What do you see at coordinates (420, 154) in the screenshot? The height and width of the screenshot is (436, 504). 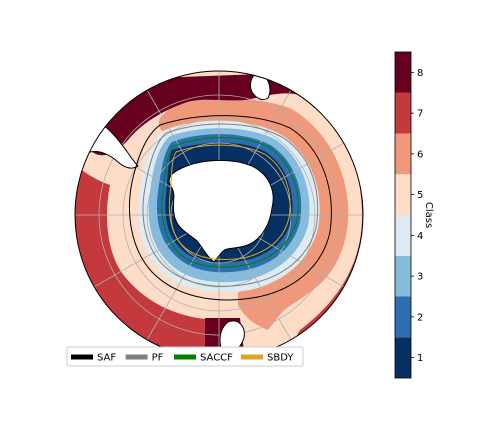 I see `colorbar-tick-label: 6` at bounding box center [420, 154].